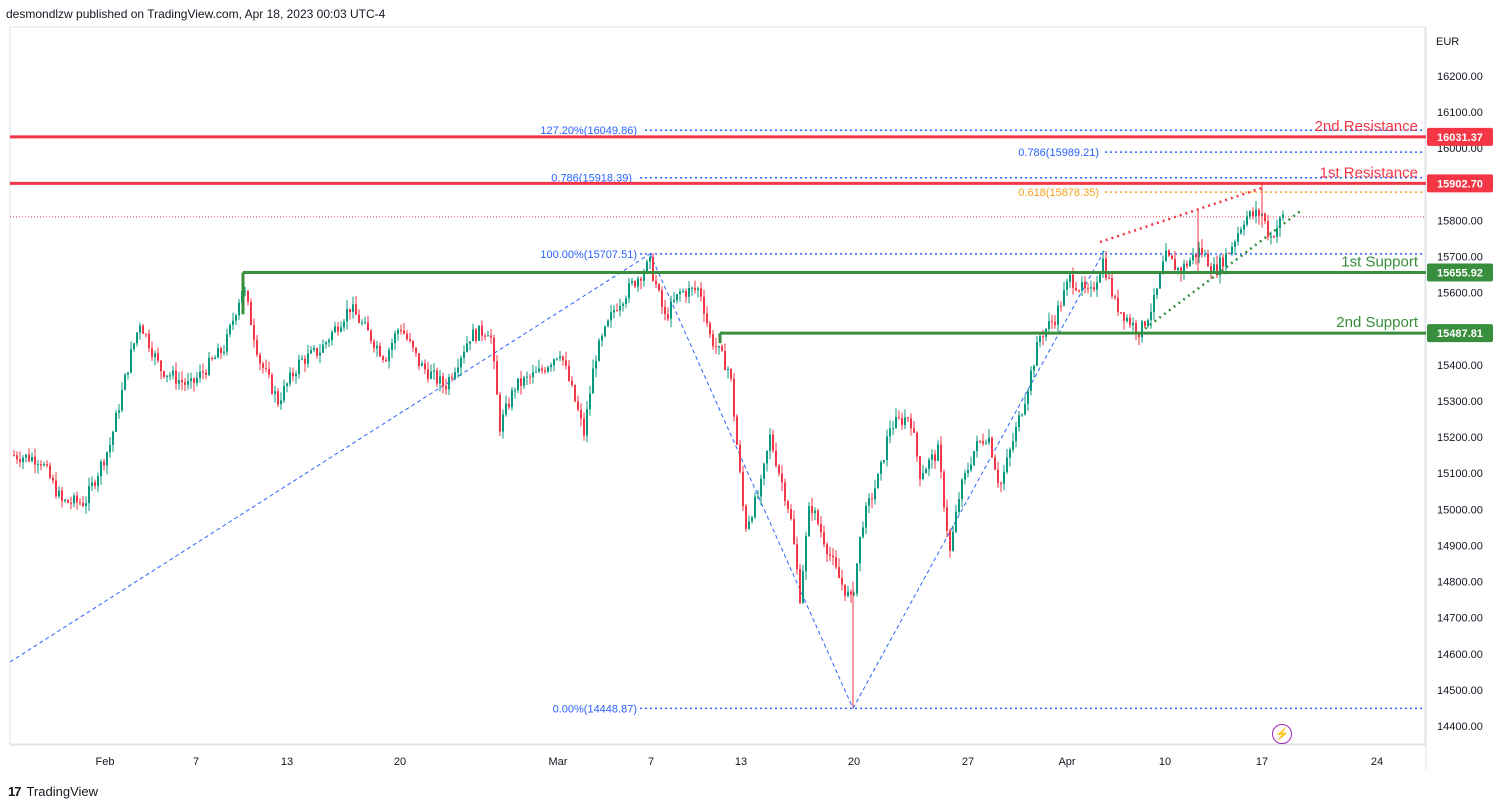  Describe the element at coordinates (1460, 402) in the screenshot. I see `y-tick-label: 15300.00` at that location.